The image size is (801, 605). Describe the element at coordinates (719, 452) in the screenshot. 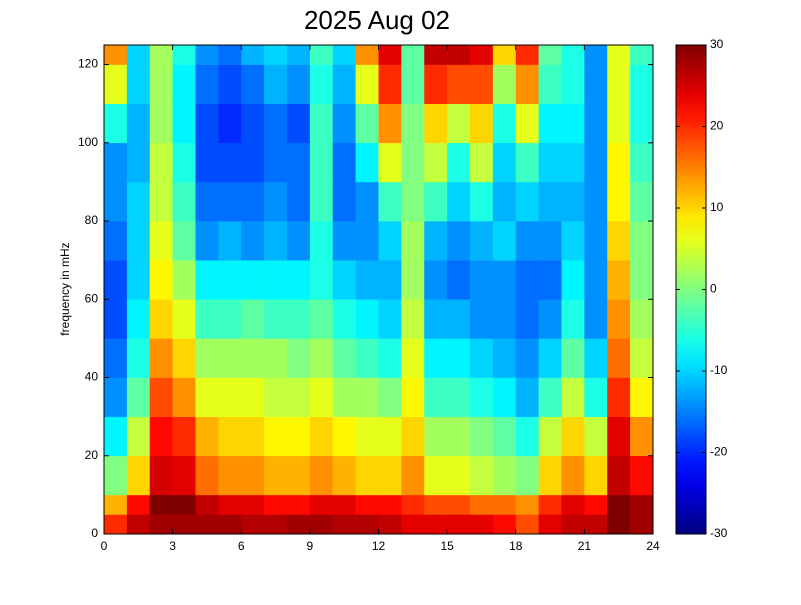

I see `colorbar-tick-label: -20` at that location.